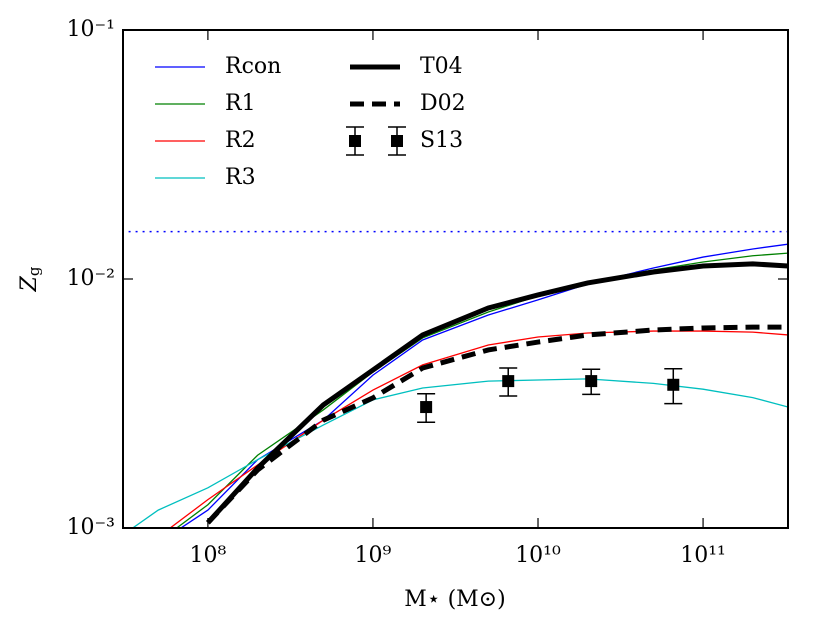  What do you see at coordinates (91, 527) in the screenshot?
I see `y-tick-label: 10⁻³` at bounding box center [91, 527].